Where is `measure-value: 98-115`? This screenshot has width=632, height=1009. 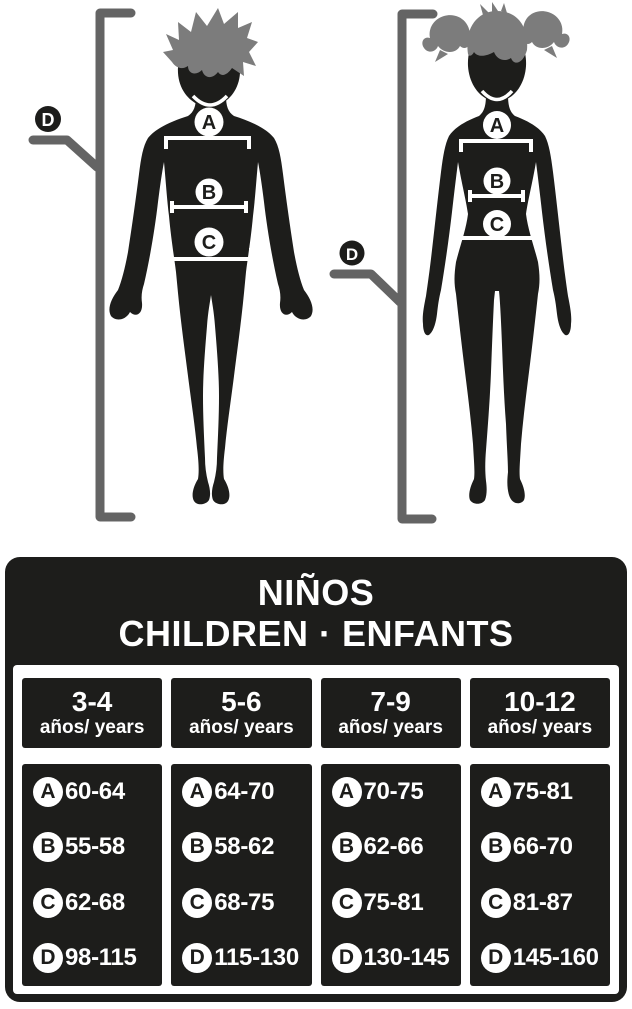
measure-value: 98-115 is located at coordinates (101, 957).